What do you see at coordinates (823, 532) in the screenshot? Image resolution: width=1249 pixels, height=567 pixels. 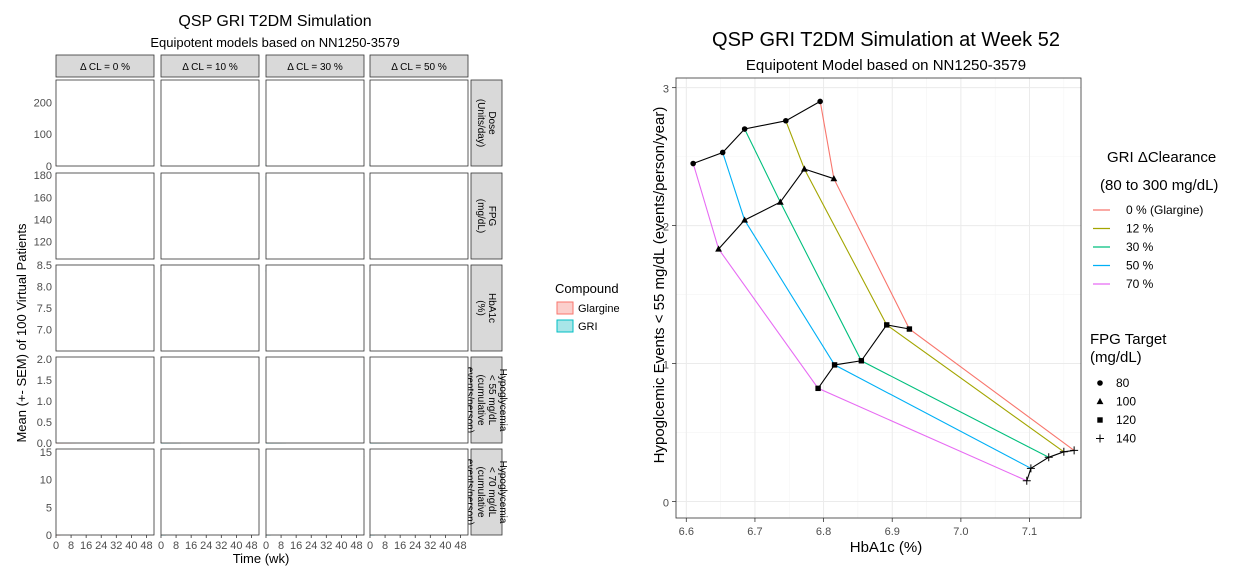 I see `x-tick-label: 6.8` at bounding box center [823, 532].